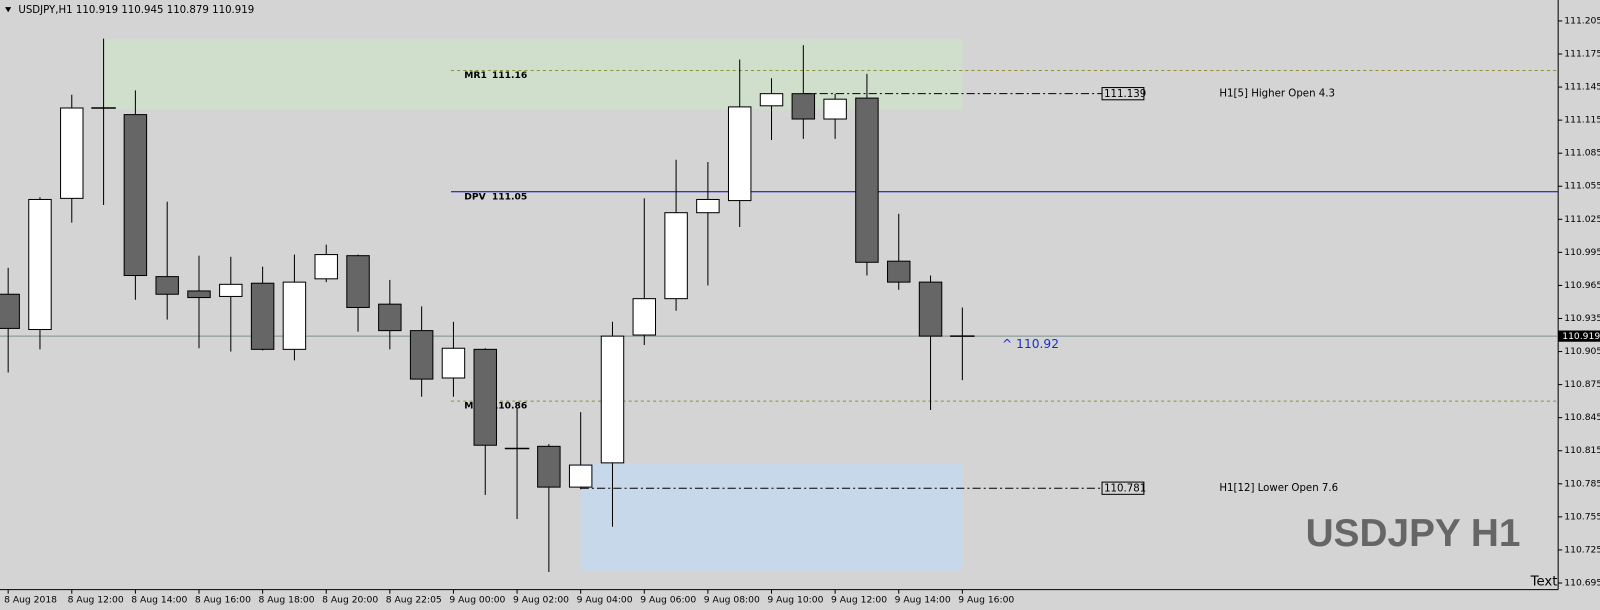 Image resolution: width=1600 pixels, height=610 pixels. Describe the element at coordinates (1582, 516) in the screenshot. I see `y-tick-label: 110.755` at that location.